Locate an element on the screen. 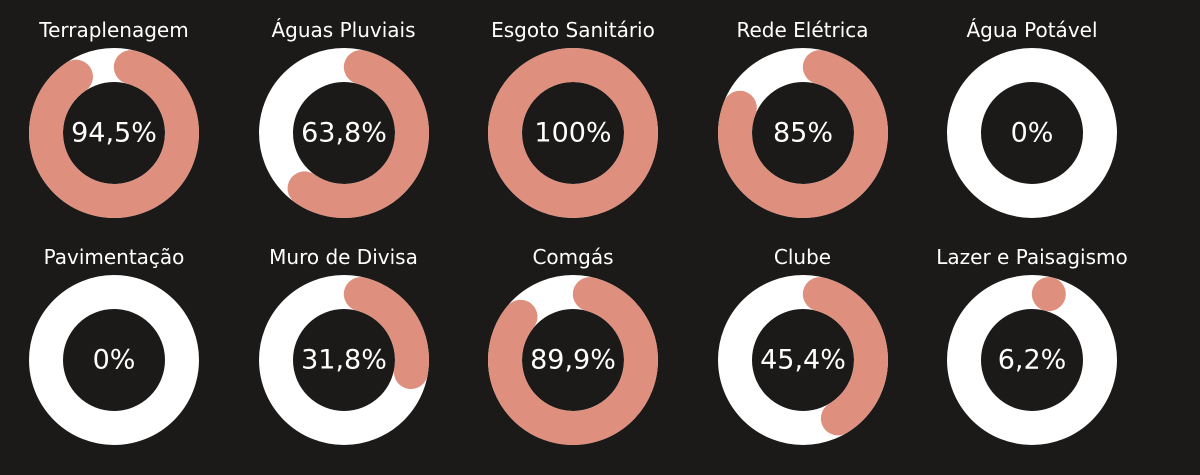 This screenshot has width=1200, height=475. donut-chart: 89,9% is located at coordinates (573, 360).